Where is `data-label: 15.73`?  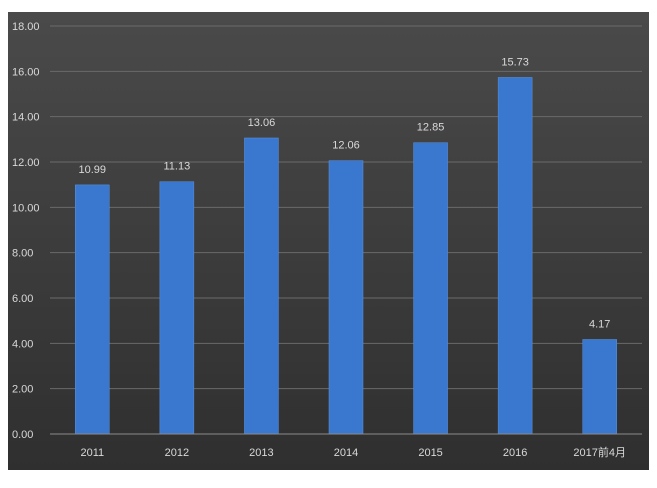
data-label: 15.73 is located at coordinates (515, 62).